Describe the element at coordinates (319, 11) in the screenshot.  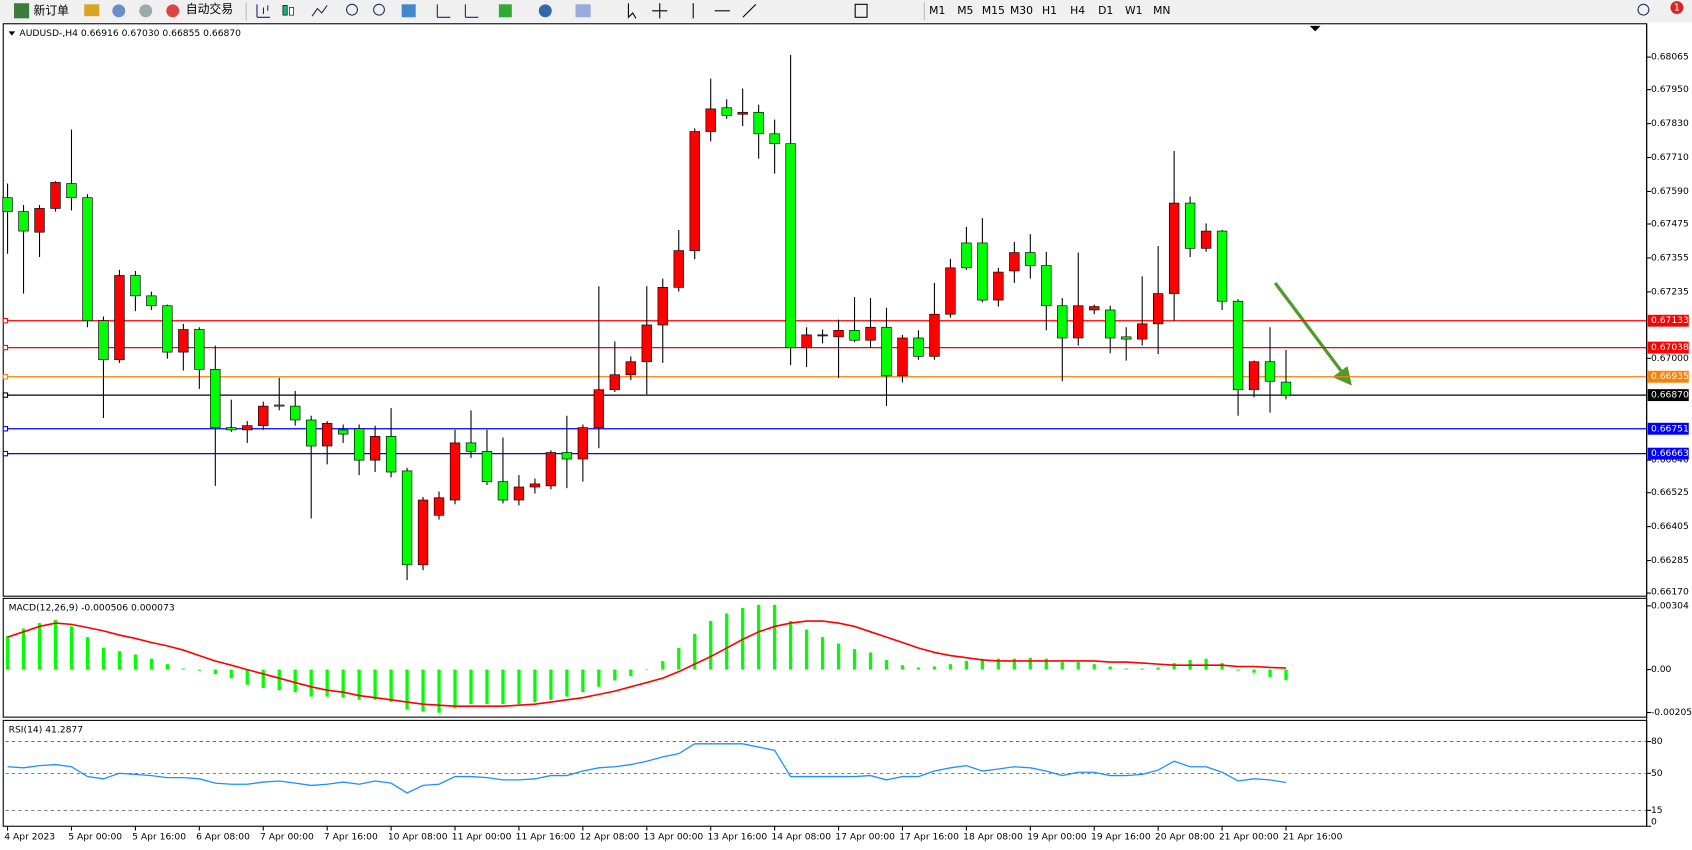
I see `line-chart-button` at that location.